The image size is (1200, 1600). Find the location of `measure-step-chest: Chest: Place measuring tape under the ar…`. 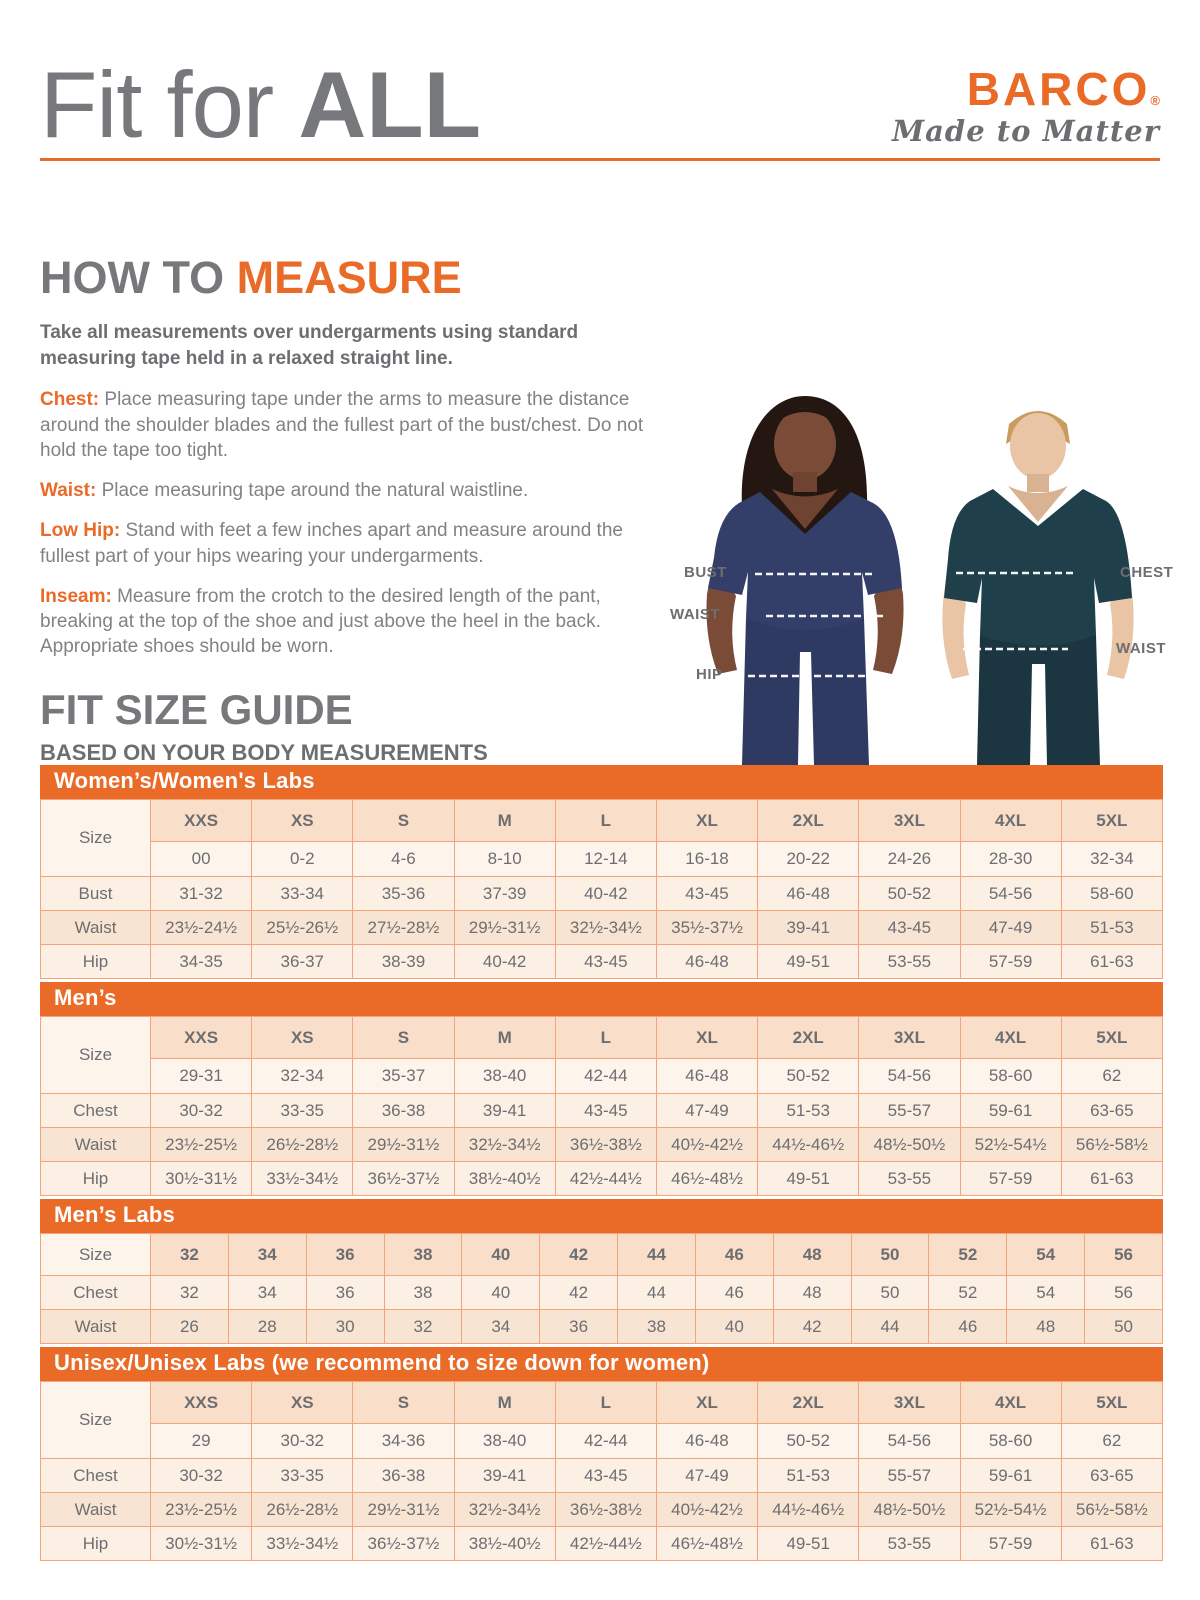

measure-step-chest: Chest: Place measuring tape under the ar… is located at coordinates (345, 425).